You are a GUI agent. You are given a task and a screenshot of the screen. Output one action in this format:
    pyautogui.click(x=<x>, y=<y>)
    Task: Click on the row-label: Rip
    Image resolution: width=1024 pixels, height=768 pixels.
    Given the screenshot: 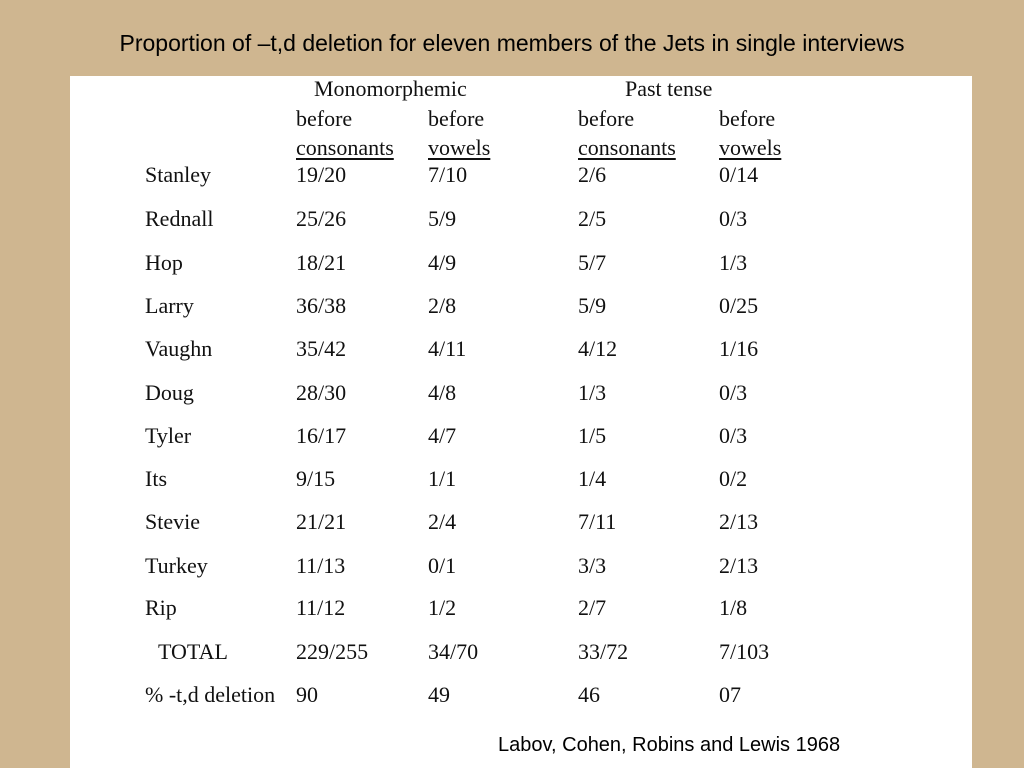 What is the action you would take?
    pyautogui.click(x=161, y=607)
    